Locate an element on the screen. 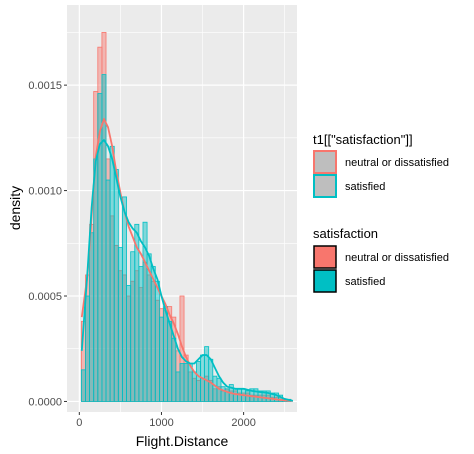  y-tick-label: 0.0015 is located at coordinates (45, 86).